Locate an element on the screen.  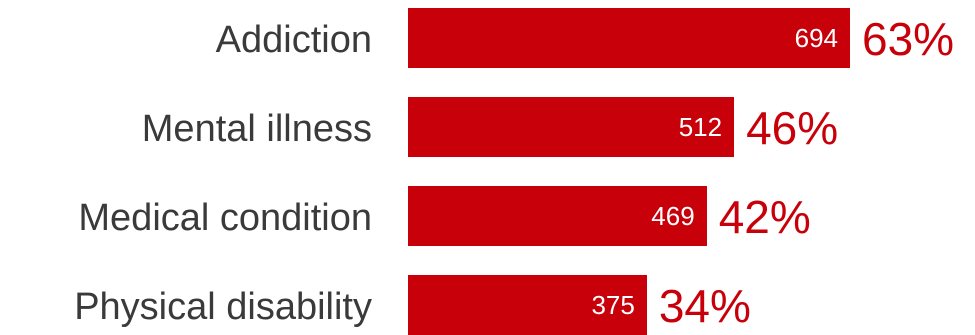
bar-value-label: 694 is located at coordinates (816, 38).